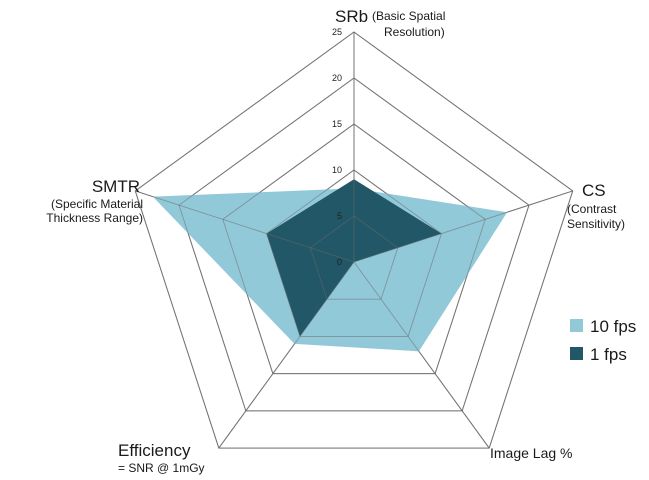  I want to click on axis-subtitle-smtr-line1: (Specific Material, so click(97, 204).